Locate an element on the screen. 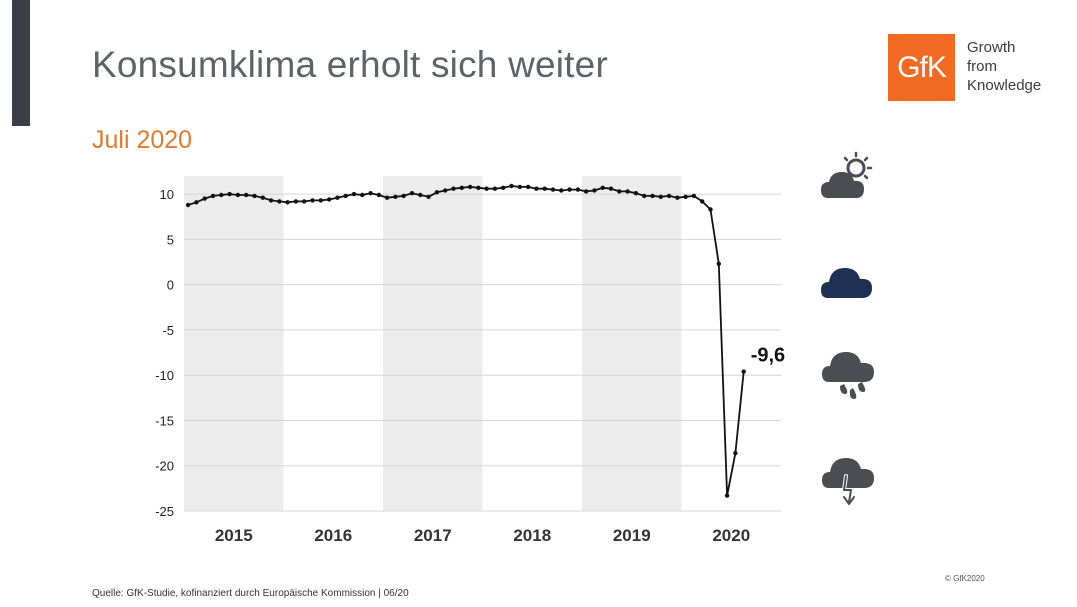  lightning-cloud-icon is located at coordinates (848, 482).